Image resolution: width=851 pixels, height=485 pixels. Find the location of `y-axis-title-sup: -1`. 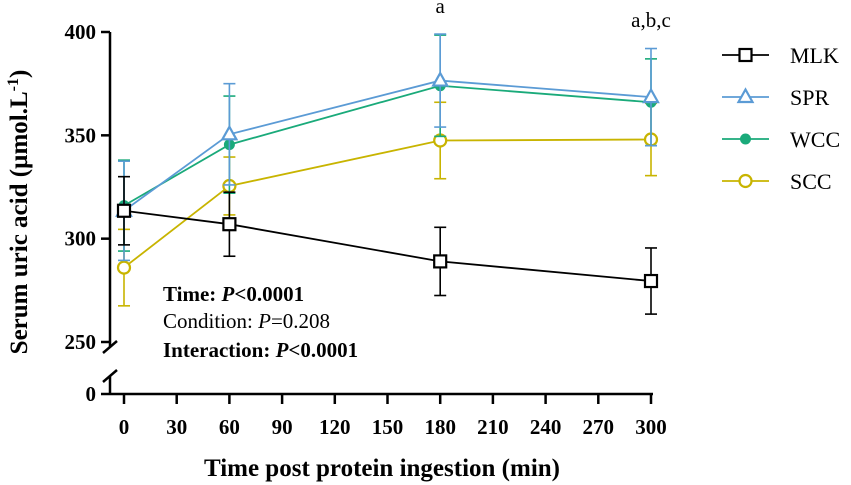

y-axis-title-sup: -1 is located at coordinates (13, 84).